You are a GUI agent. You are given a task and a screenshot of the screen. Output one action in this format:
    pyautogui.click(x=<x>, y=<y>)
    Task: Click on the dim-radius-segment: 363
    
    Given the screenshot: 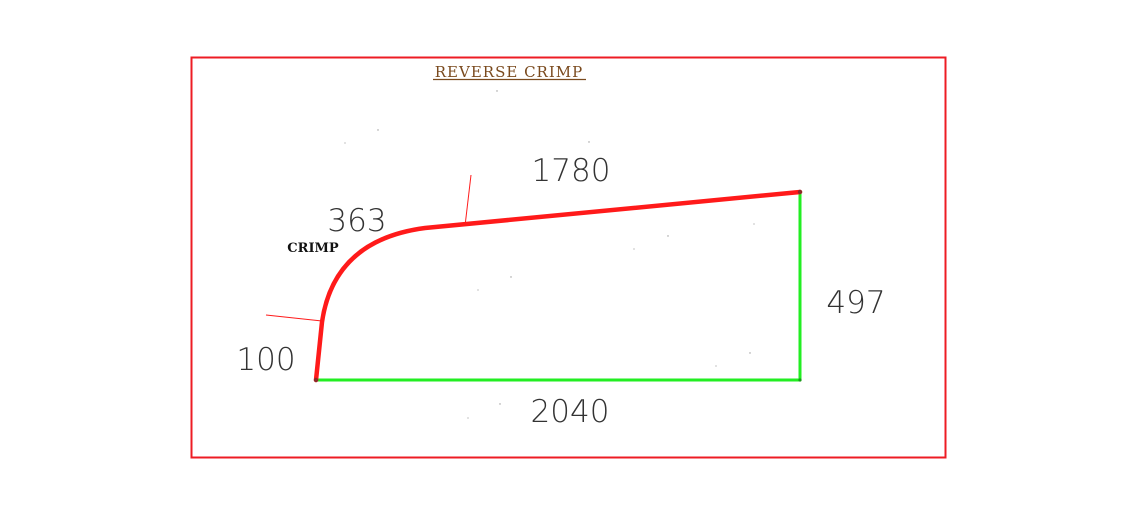 What is the action you would take?
    pyautogui.click(x=356, y=221)
    